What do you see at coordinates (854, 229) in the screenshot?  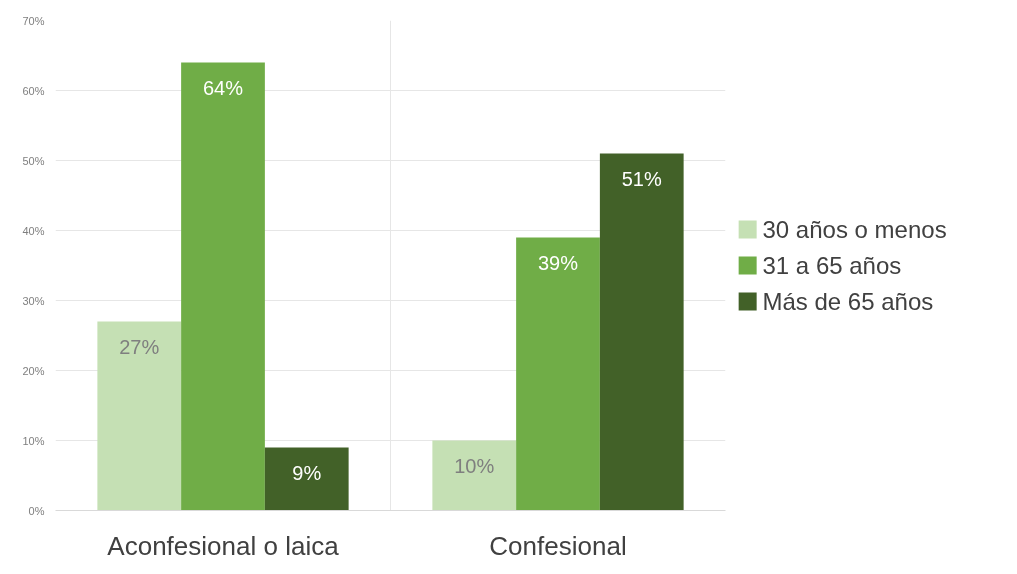 I see `legend-label: 30 años o menos` at bounding box center [854, 229].